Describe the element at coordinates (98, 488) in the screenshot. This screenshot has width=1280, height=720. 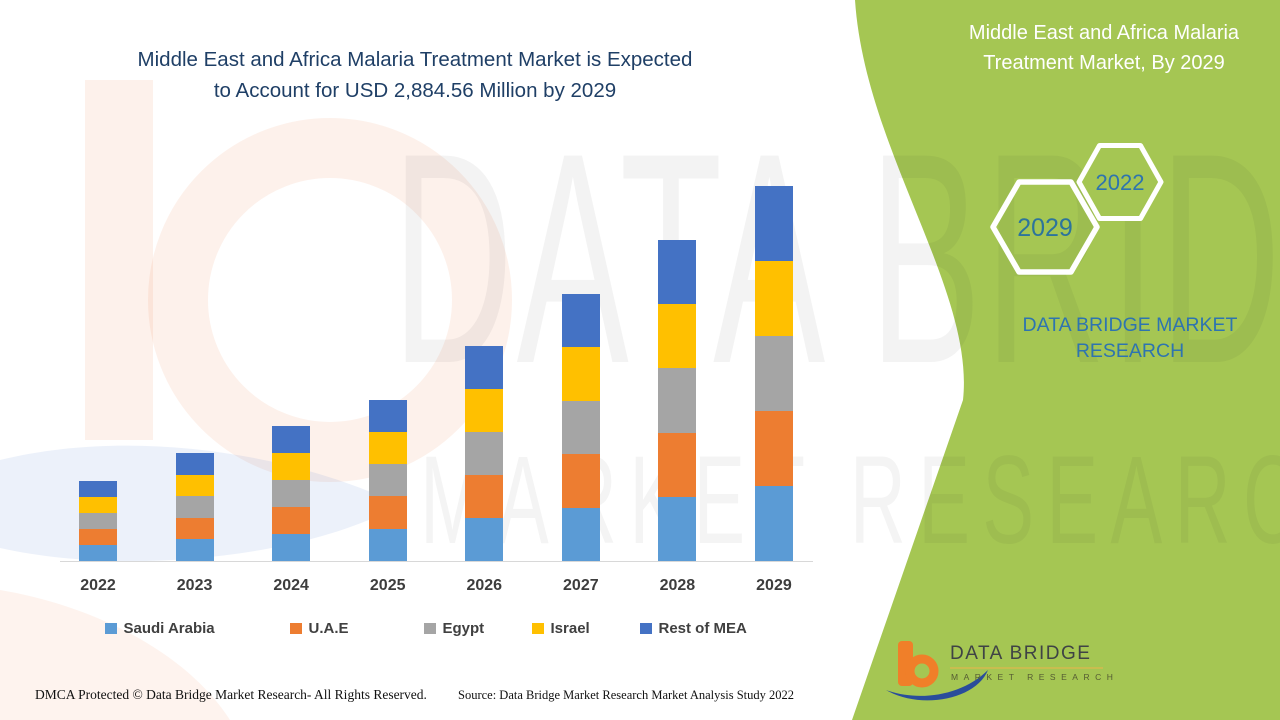
I see `bar-2022-rest-of-mea-segment` at that location.